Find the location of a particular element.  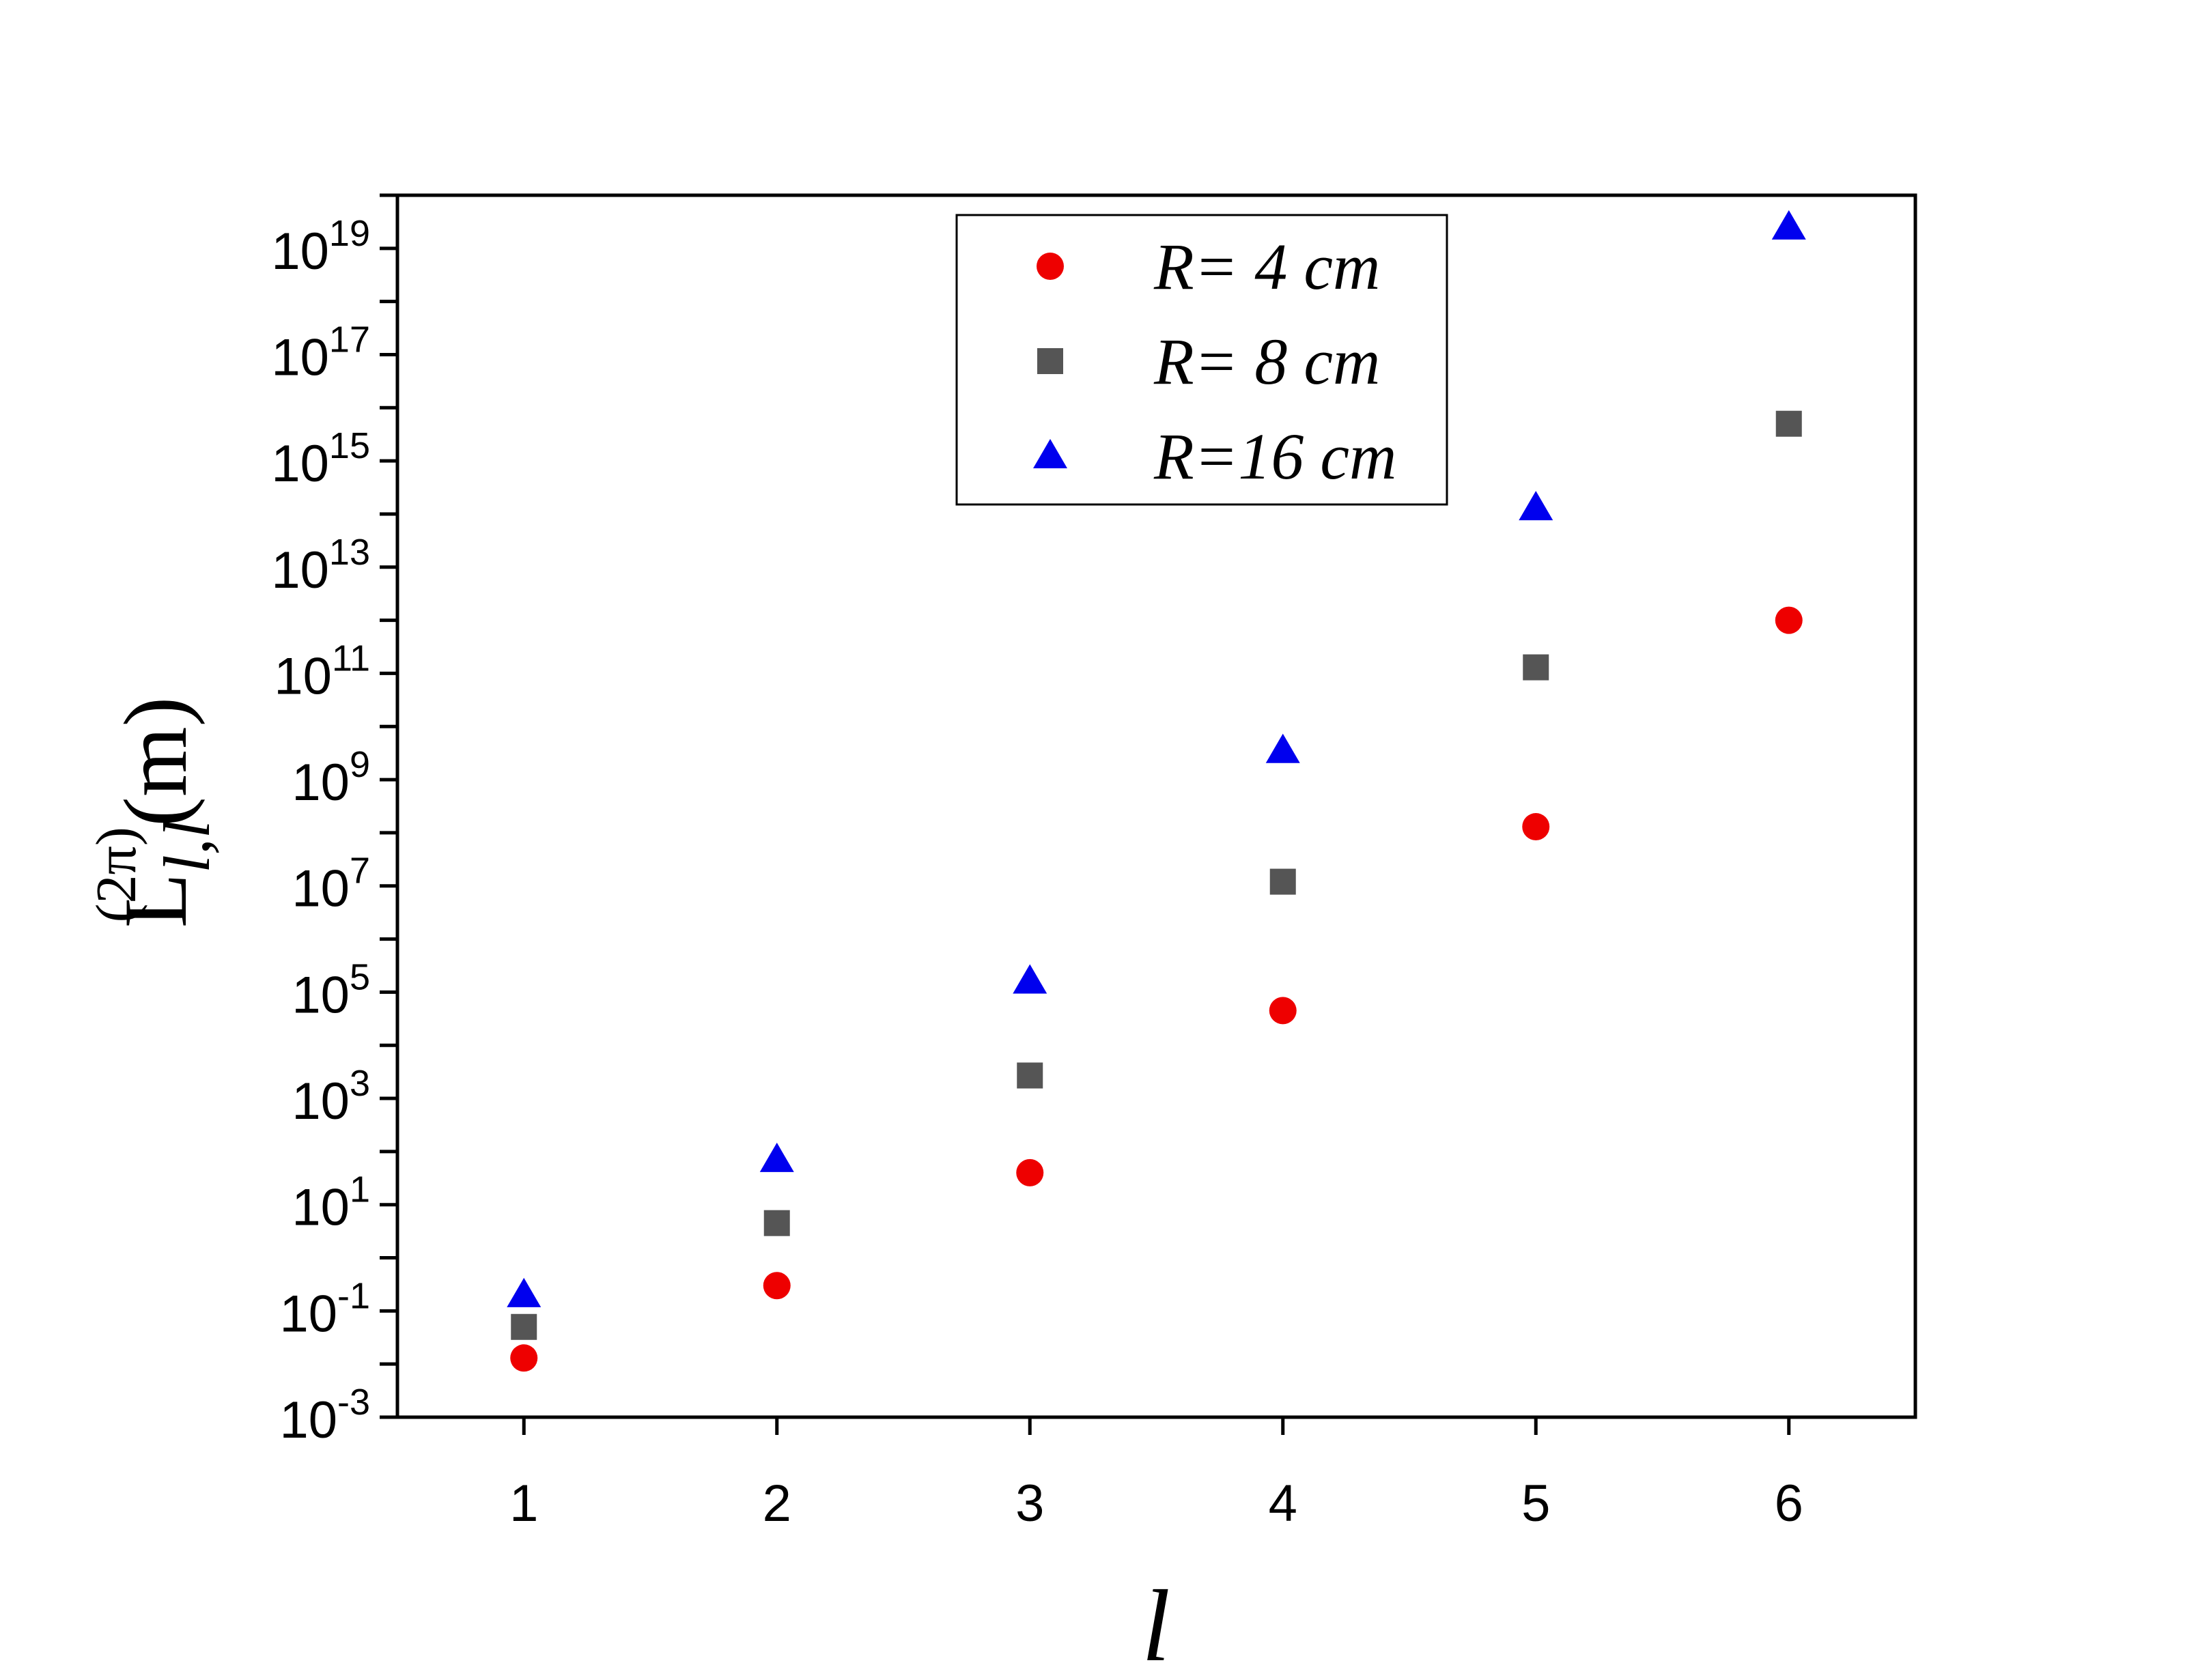

y-tick-label: 10⁵ is located at coordinates (331, 990).